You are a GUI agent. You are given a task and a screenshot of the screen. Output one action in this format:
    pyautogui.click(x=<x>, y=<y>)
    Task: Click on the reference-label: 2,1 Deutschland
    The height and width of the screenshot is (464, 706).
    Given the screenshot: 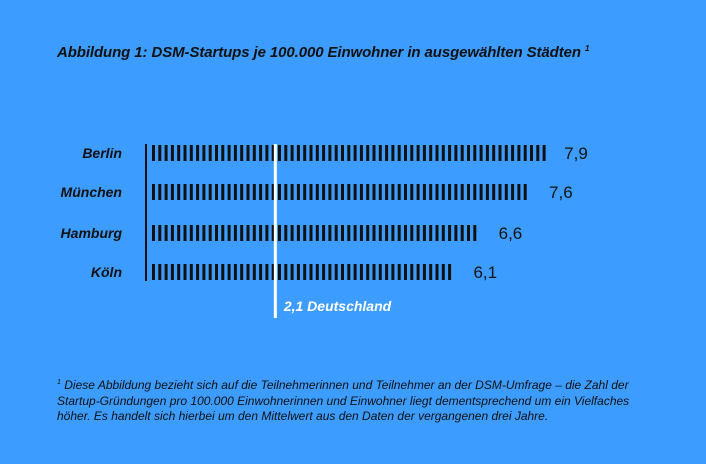 What is the action you would take?
    pyautogui.click(x=337, y=306)
    